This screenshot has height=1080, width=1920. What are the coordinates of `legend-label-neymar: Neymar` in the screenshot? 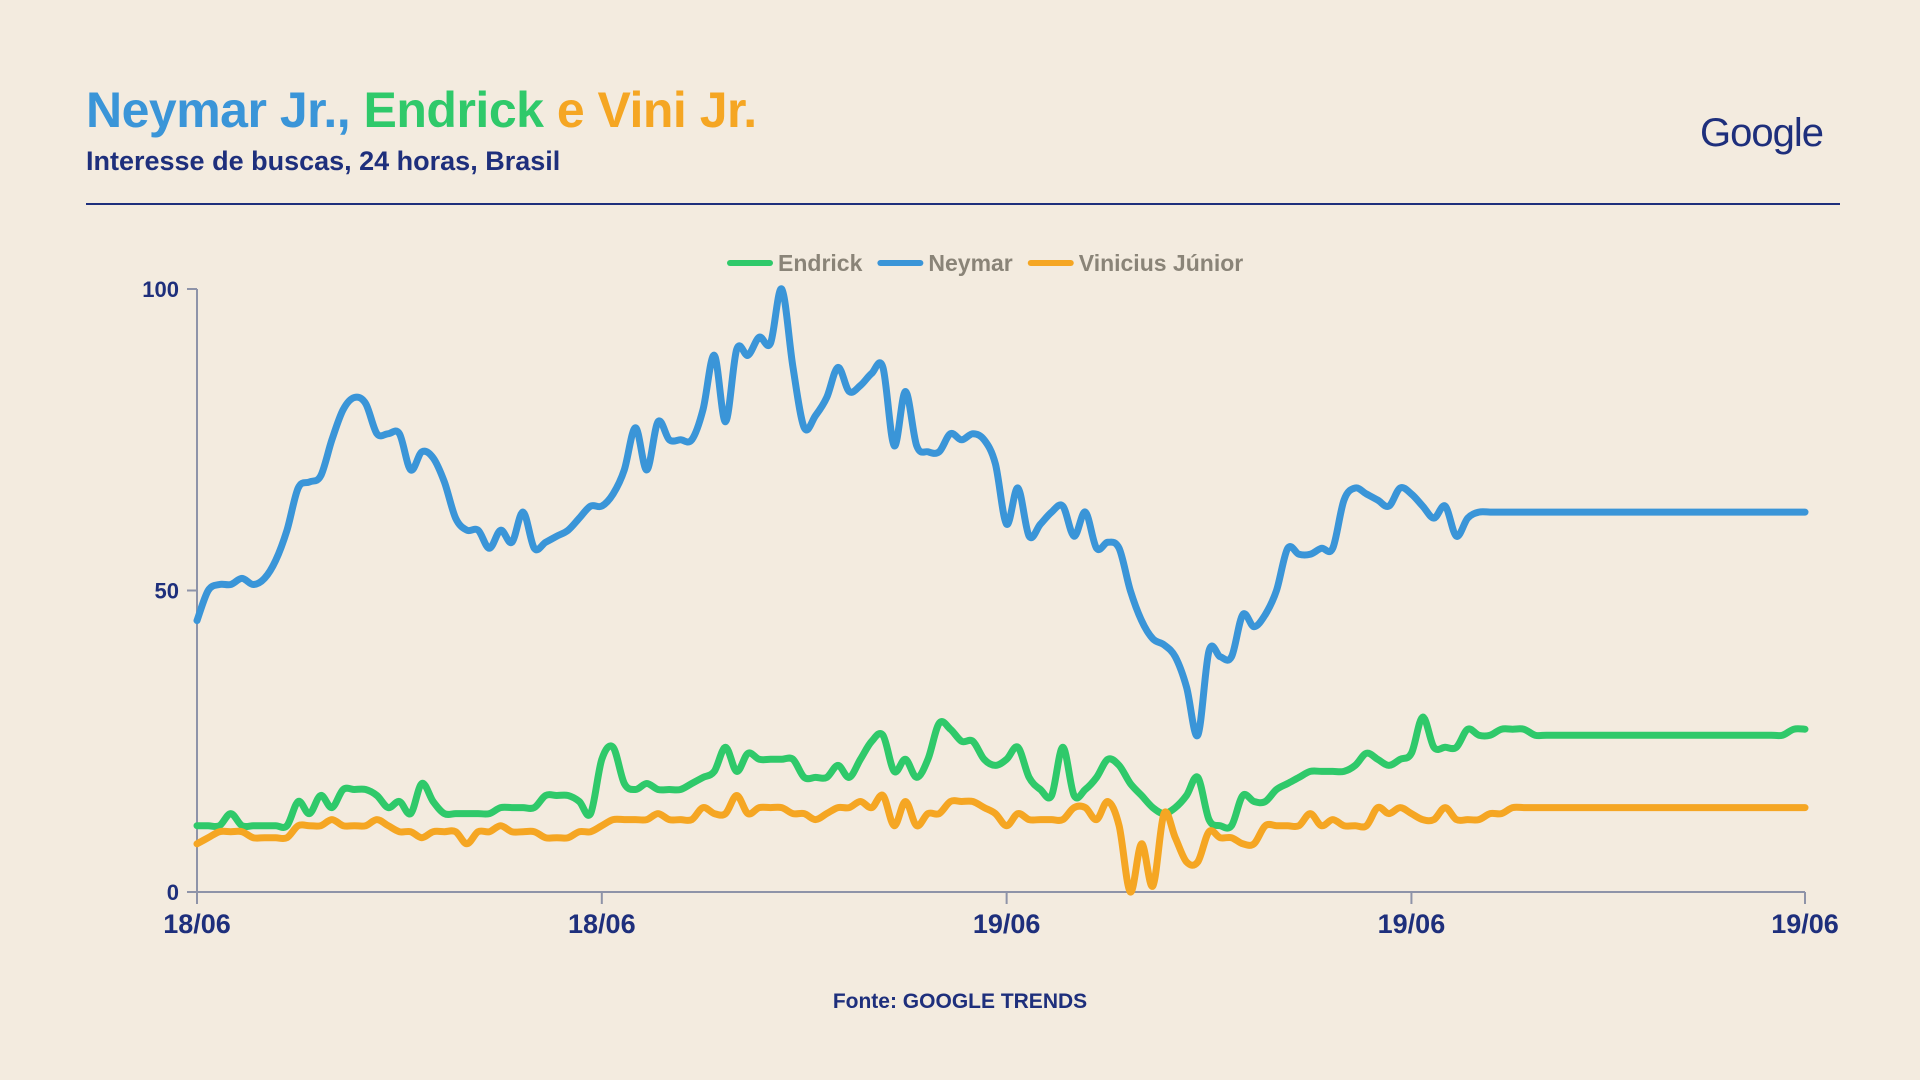 It's located at (970, 263).